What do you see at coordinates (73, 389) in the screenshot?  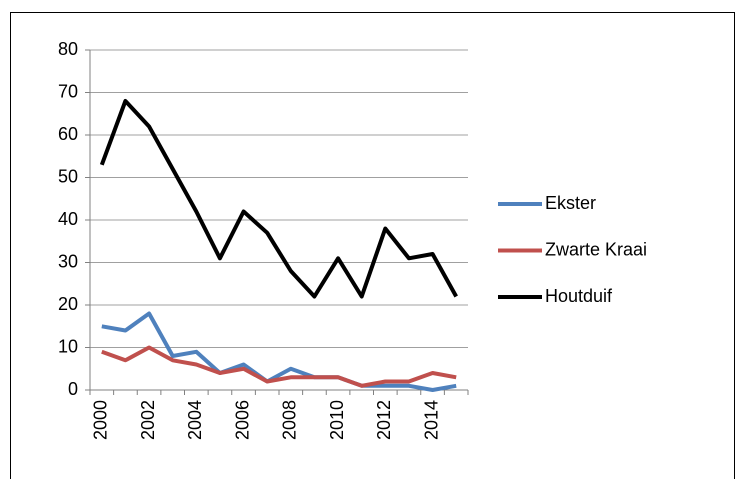 I see `y-tick-label: 0` at bounding box center [73, 389].